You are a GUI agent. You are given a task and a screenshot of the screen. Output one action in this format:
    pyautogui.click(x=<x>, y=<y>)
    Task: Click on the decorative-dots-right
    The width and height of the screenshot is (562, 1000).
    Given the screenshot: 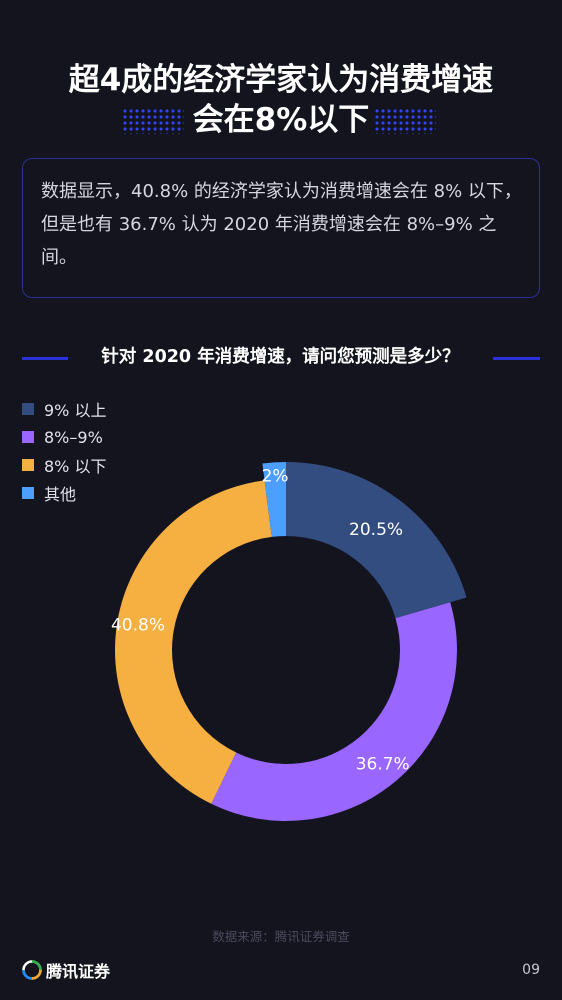 What is the action you would take?
    pyautogui.click(x=405, y=121)
    